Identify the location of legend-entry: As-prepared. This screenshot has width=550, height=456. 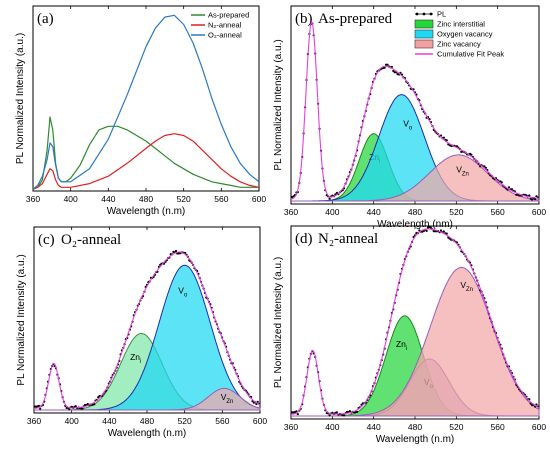
(228, 15).